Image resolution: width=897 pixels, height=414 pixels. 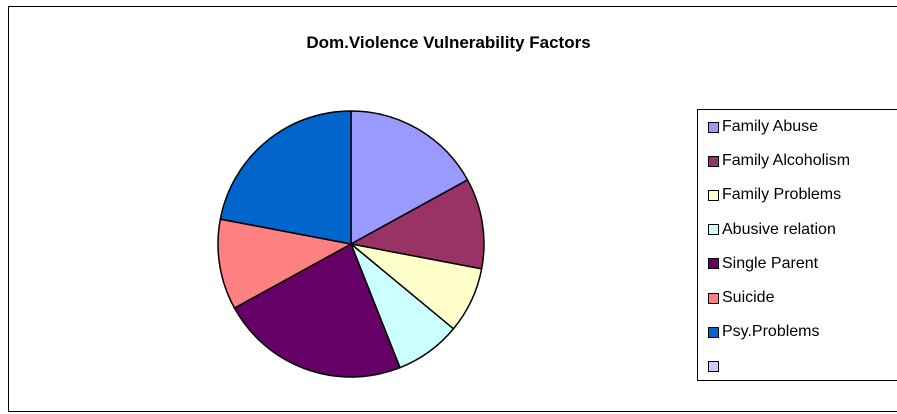 I want to click on legend-item, so click(x=715, y=366).